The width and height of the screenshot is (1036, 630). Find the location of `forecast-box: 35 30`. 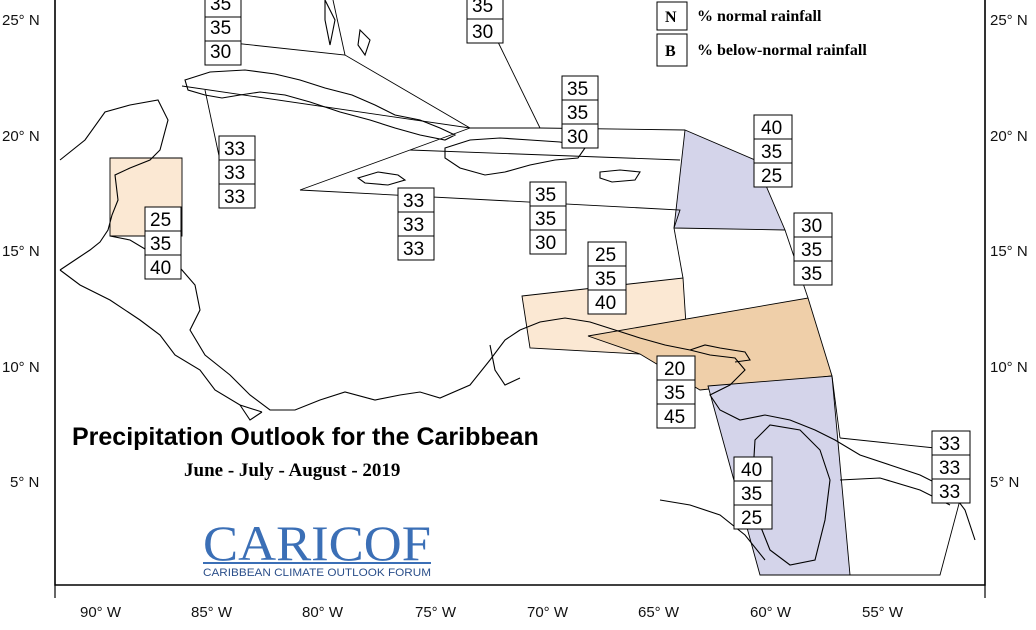

forecast-box: 35 30 is located at coordinates (485, 22).